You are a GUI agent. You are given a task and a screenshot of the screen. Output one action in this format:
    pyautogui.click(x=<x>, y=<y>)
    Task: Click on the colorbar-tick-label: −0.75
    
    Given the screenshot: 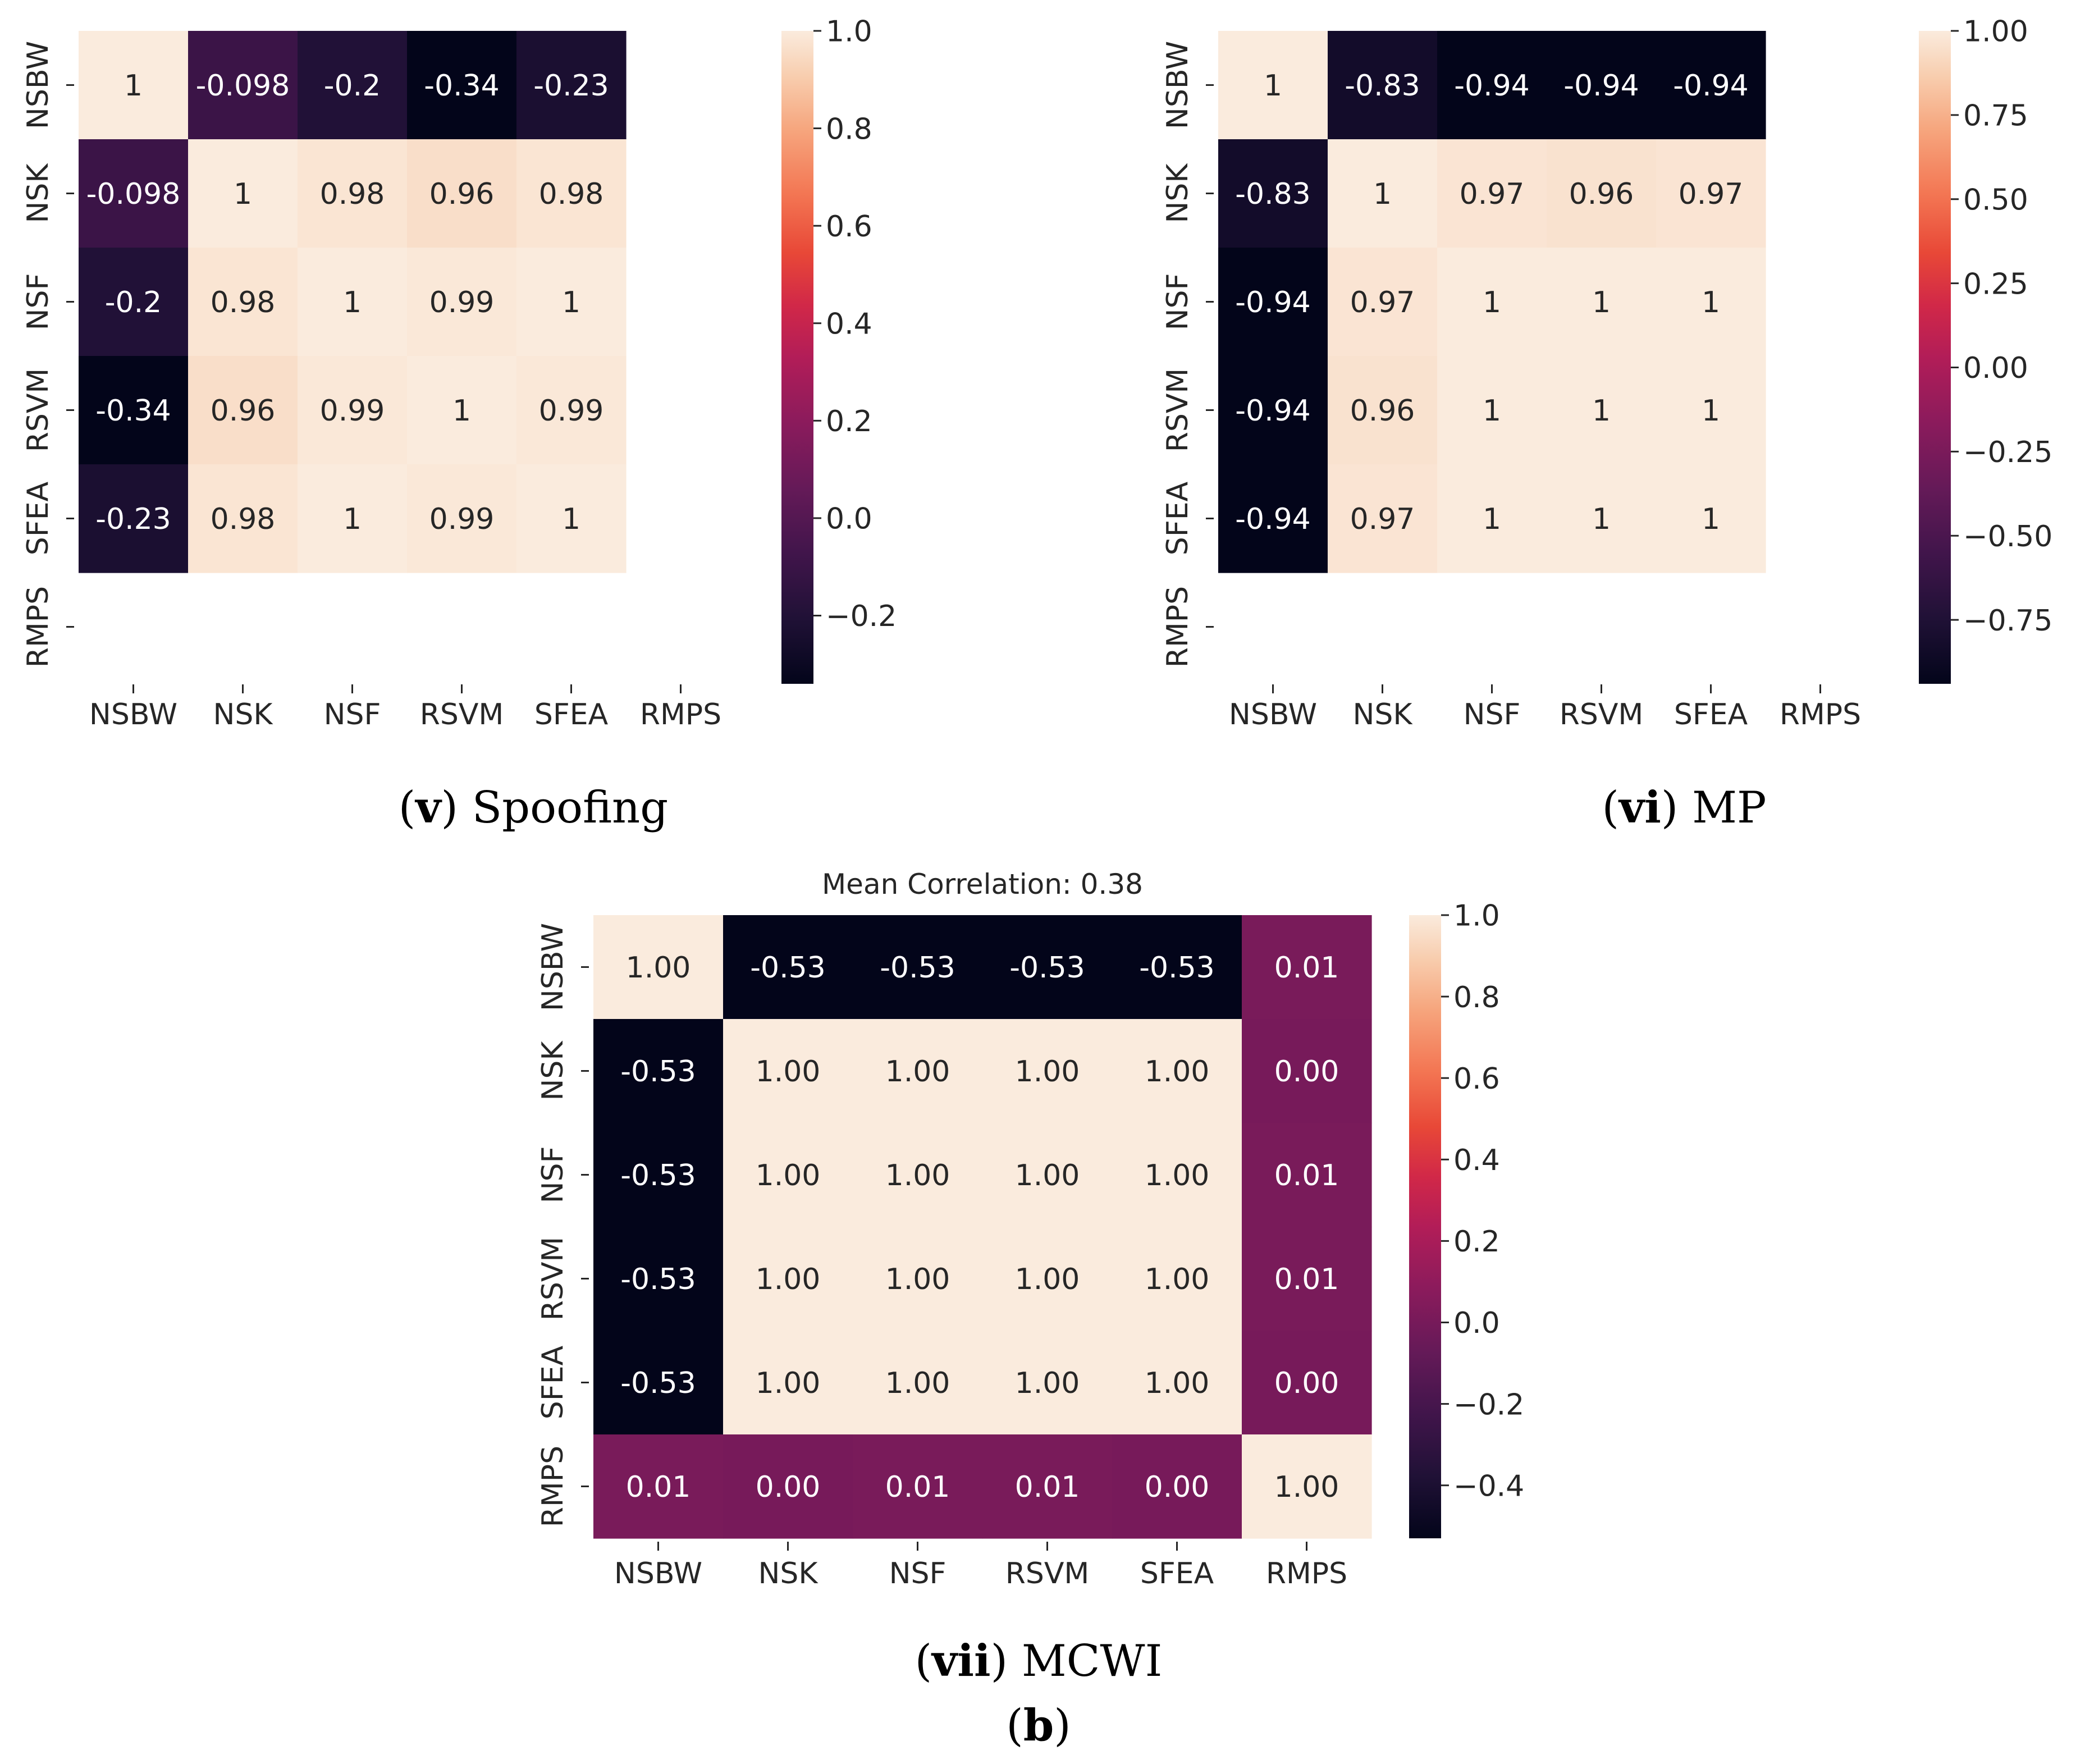 What is the action you would take?
    pyautogui.click(x=2007, y=621)
    